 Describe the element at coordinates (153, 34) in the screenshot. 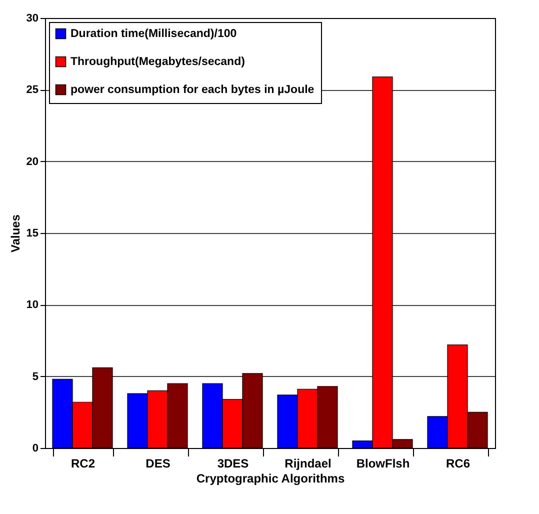

I see `legend-label: Duration time(Millisecand)/100` at that location.